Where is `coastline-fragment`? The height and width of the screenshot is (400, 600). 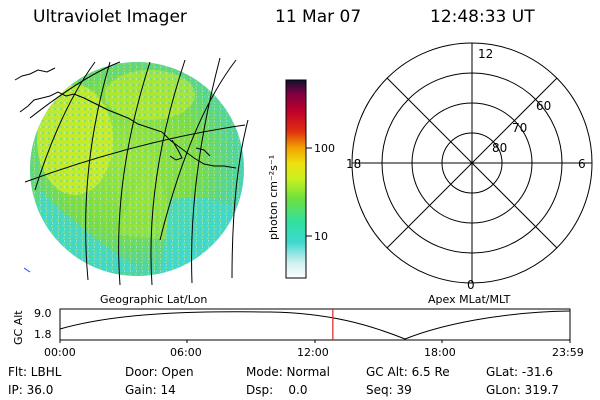
coastline-fragment is located at coordinates (27, 270).